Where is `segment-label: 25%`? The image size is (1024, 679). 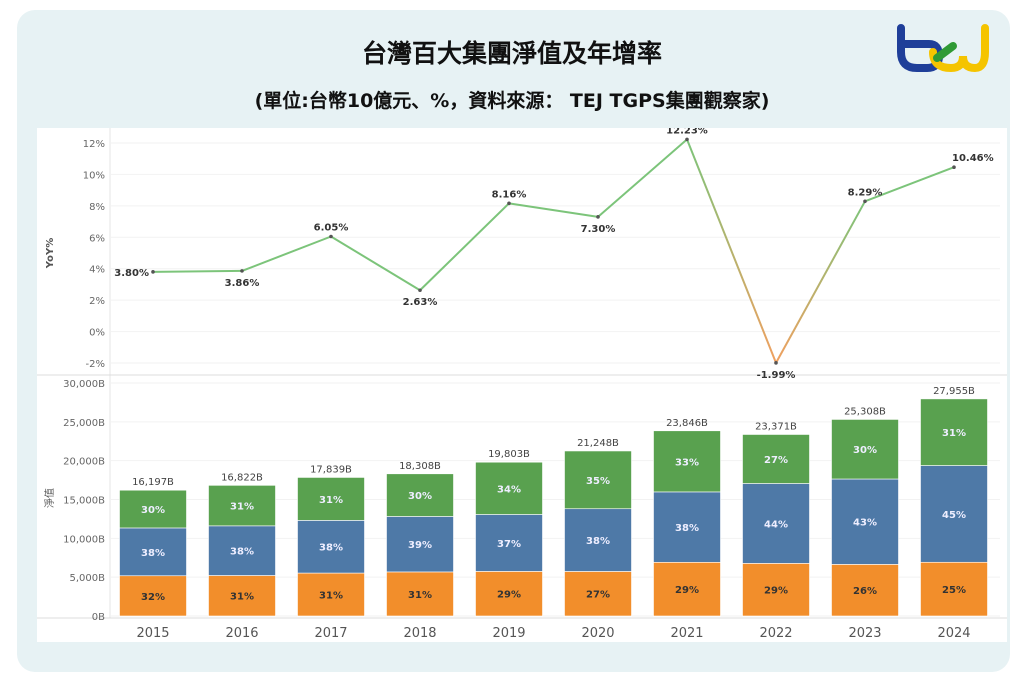 segment-label: 25% is located at coordinates (954, 590).